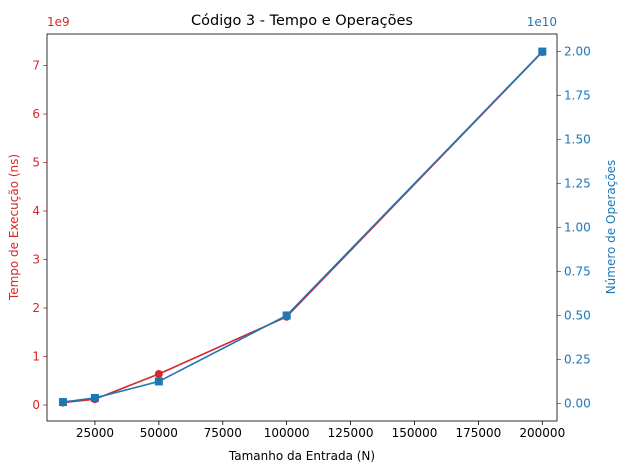 This screenshot has width=627, height=473. I want to click on y-right-tick-label: 0.75, so click(577, 271).